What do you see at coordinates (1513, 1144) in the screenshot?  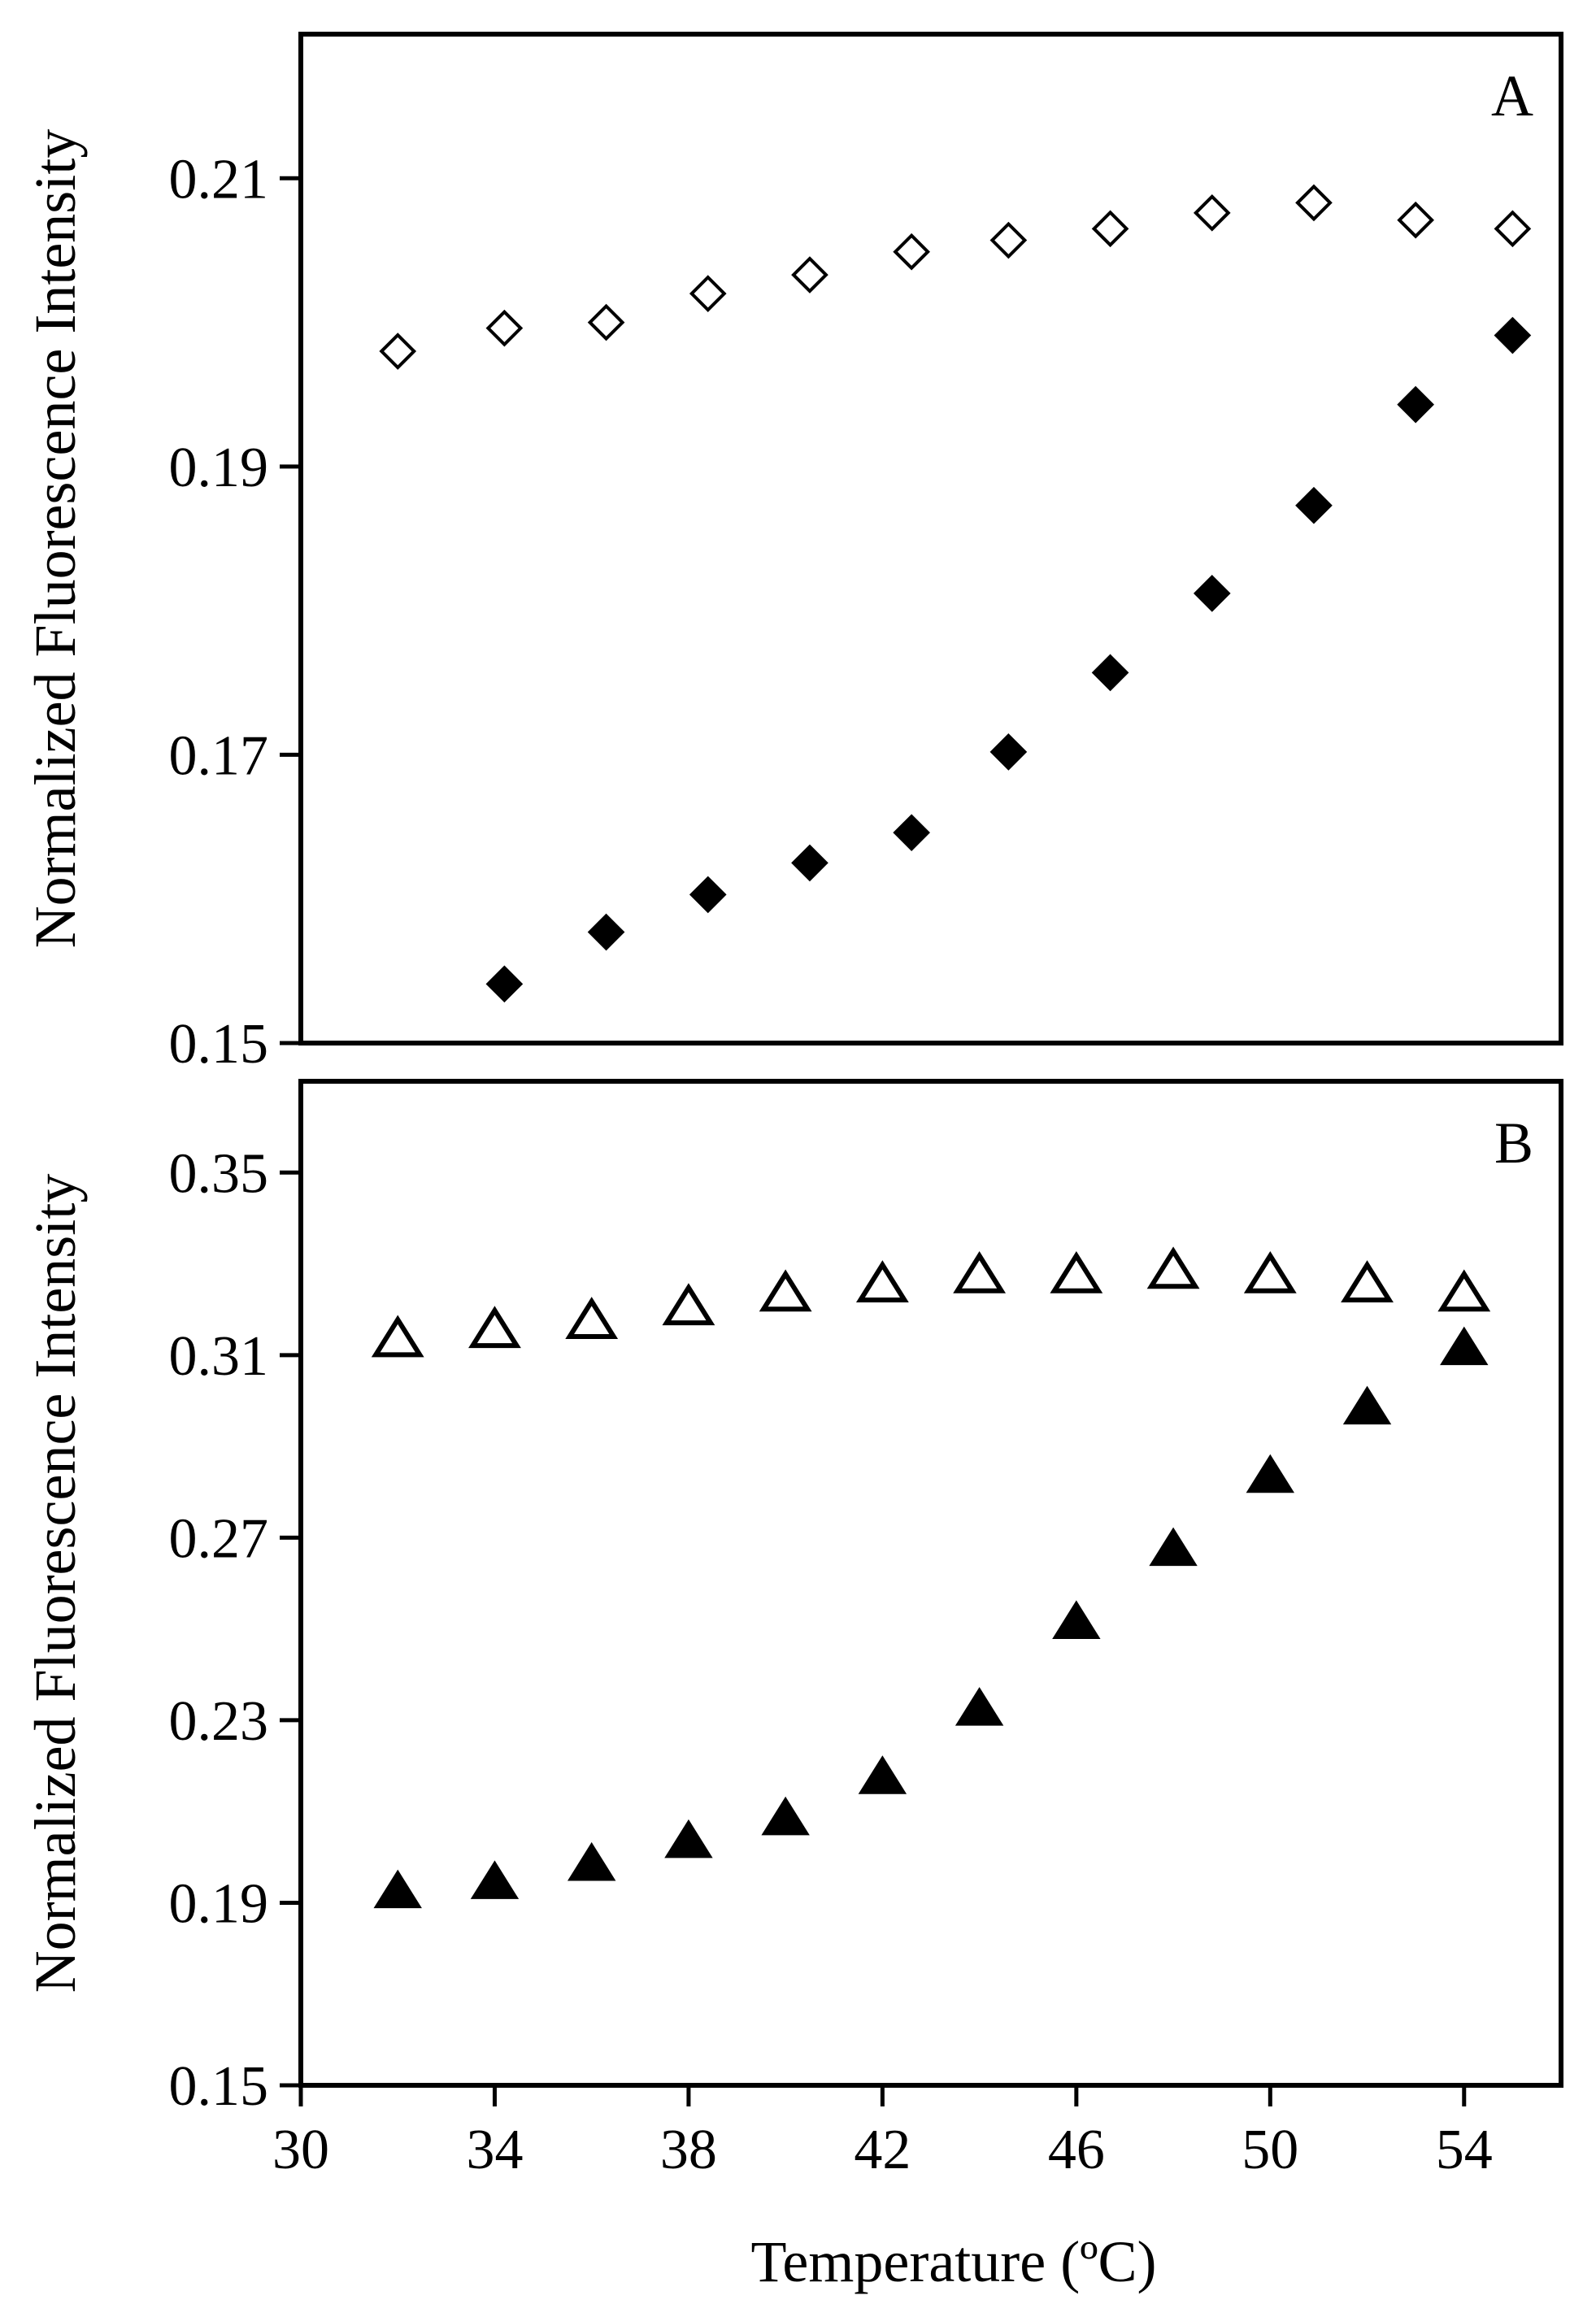 I see `panel-label: B` at bounding box center [1513, 1144].